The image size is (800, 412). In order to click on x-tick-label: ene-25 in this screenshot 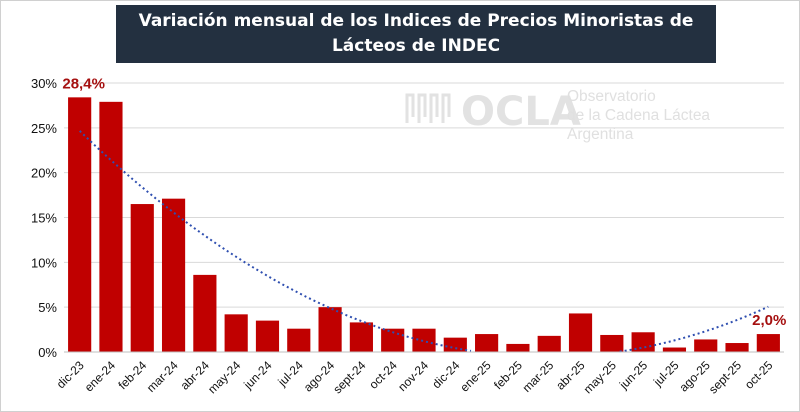, I will do `click(475, 376)`.